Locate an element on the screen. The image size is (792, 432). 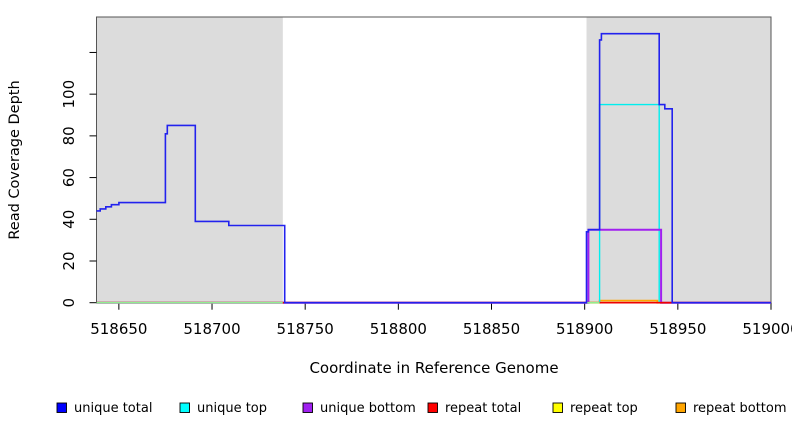
legend-item: repeat bottom is located at coordinates (731, 408).